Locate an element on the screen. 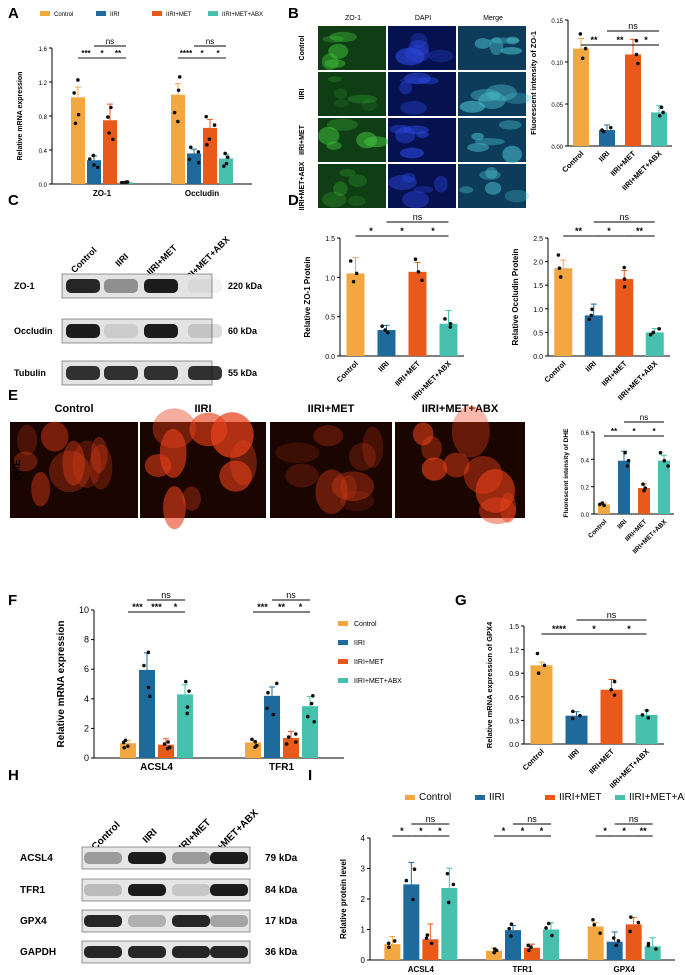  sig-B-3-label: * is located at coordinates (646, 40).